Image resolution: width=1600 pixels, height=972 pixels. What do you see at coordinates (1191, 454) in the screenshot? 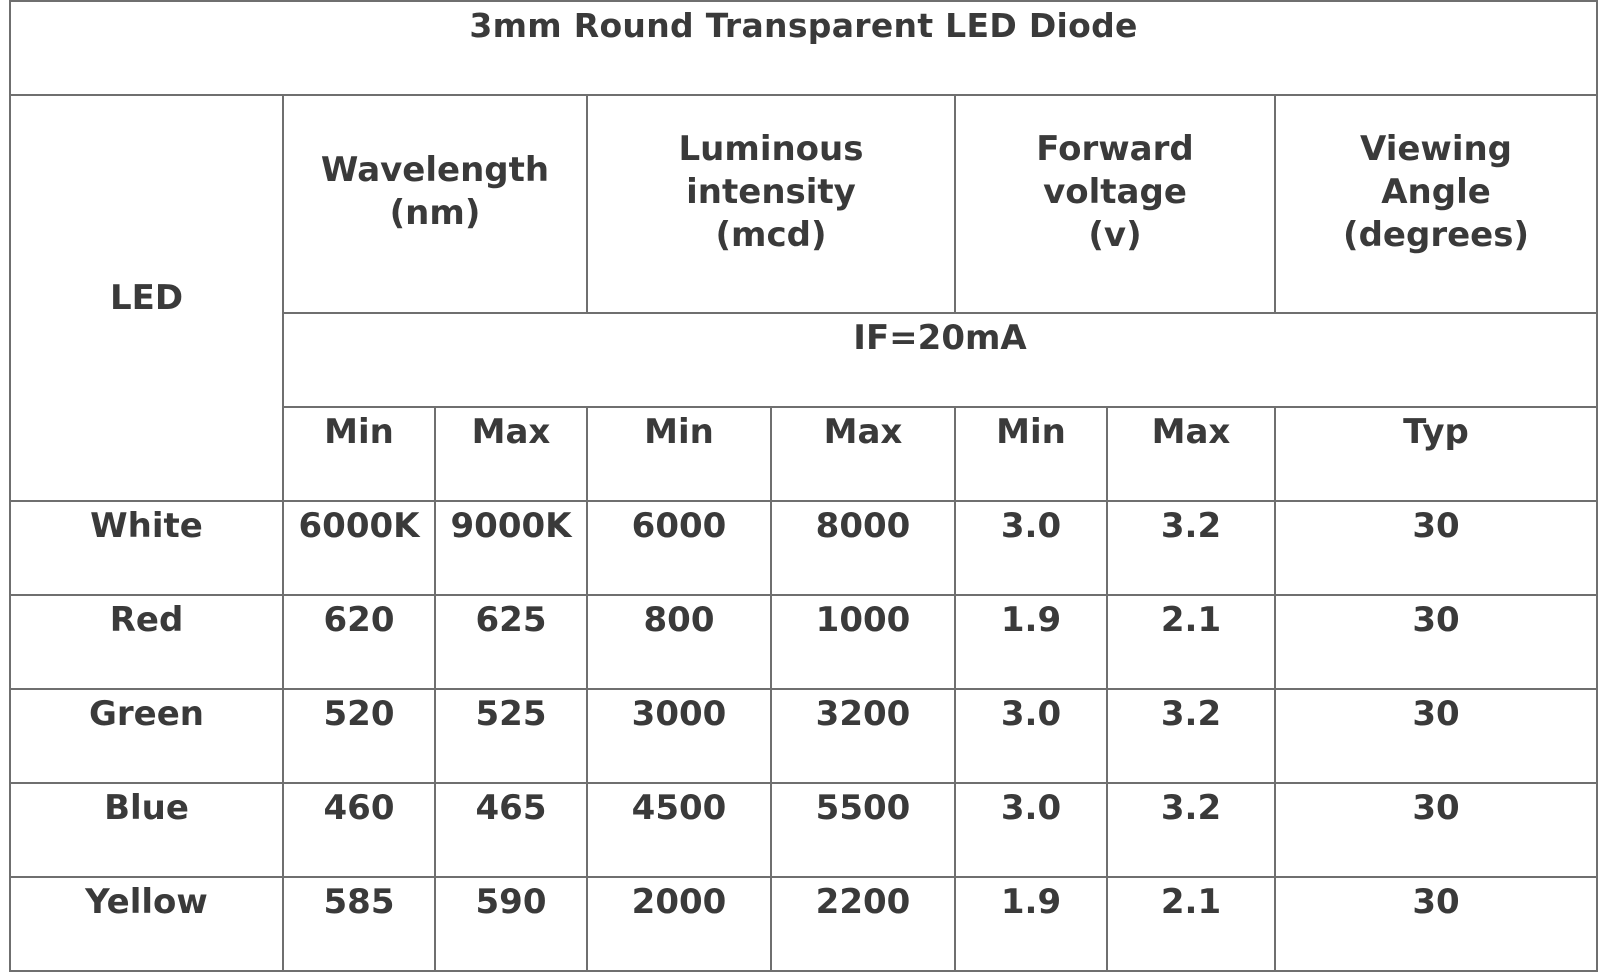
I see `subheader-voltage-max: Max` at bounding box center [1191, 454].